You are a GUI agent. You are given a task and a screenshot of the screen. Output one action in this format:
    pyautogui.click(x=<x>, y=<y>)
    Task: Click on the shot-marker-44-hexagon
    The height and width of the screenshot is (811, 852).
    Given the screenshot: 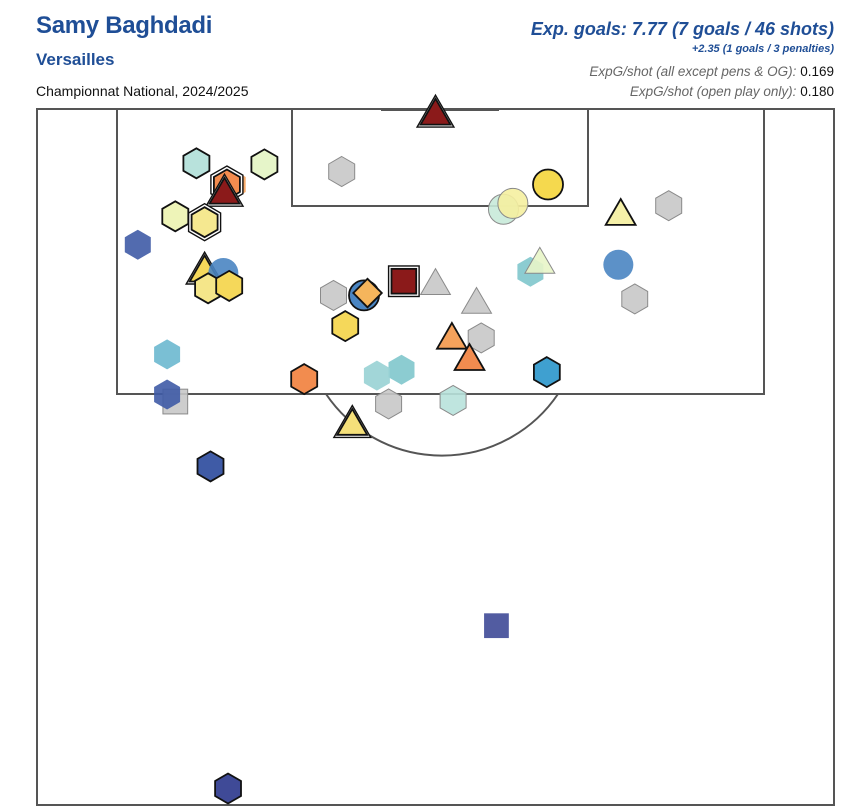 What is the action you would take?
    pyautogui.click(x=210, y=466)
    